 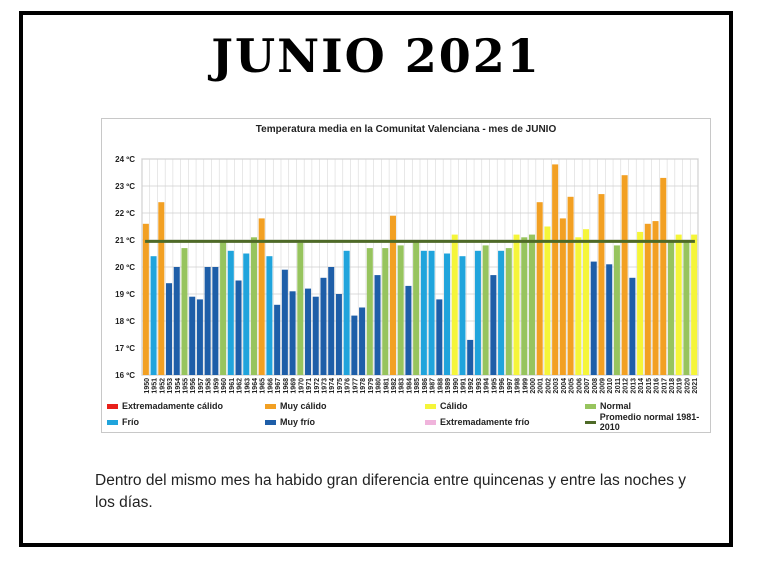 What do you see at coordinates (595, 386) in the screenshot?
I see `x-tick-label: 2008` at bounding box center [595, 386].